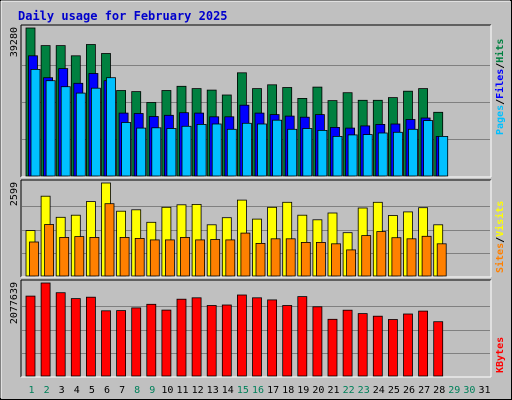 This screenshot has width=512, height=400. I want to click on x-tick-label: 30, so click(469, 390).